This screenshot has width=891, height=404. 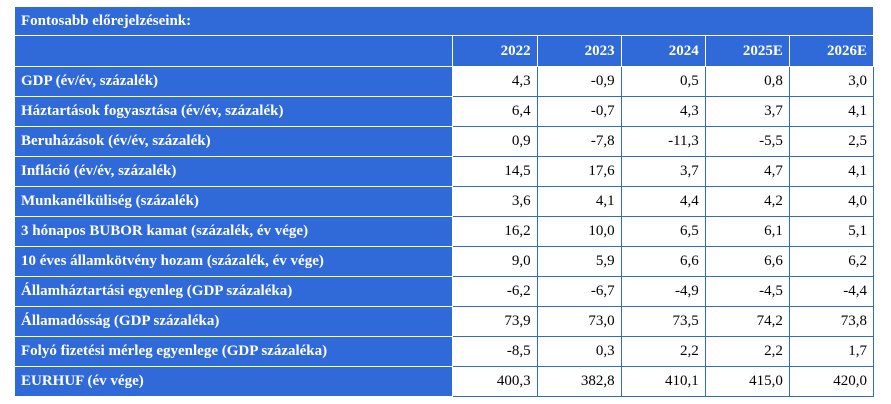 I want to click on value-cell: 3,6, so click(x=495, y=201).